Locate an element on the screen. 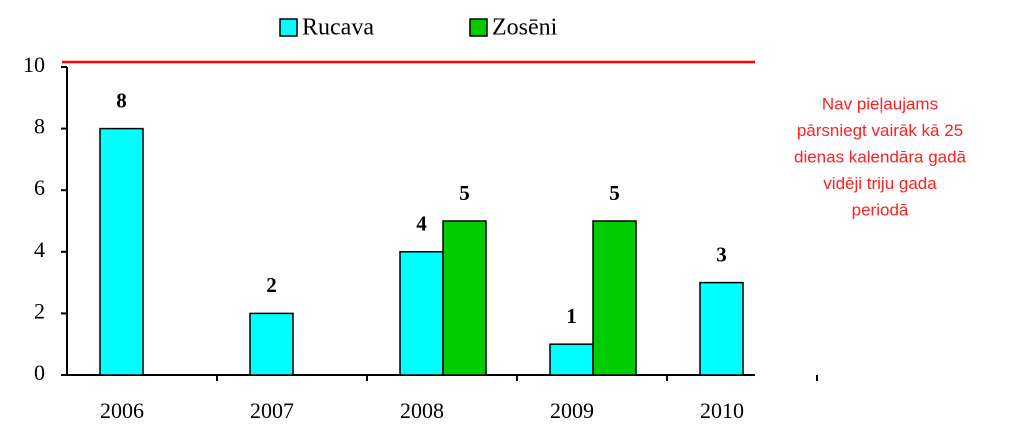  value-label: 4 is located at coordinates (421, 224).